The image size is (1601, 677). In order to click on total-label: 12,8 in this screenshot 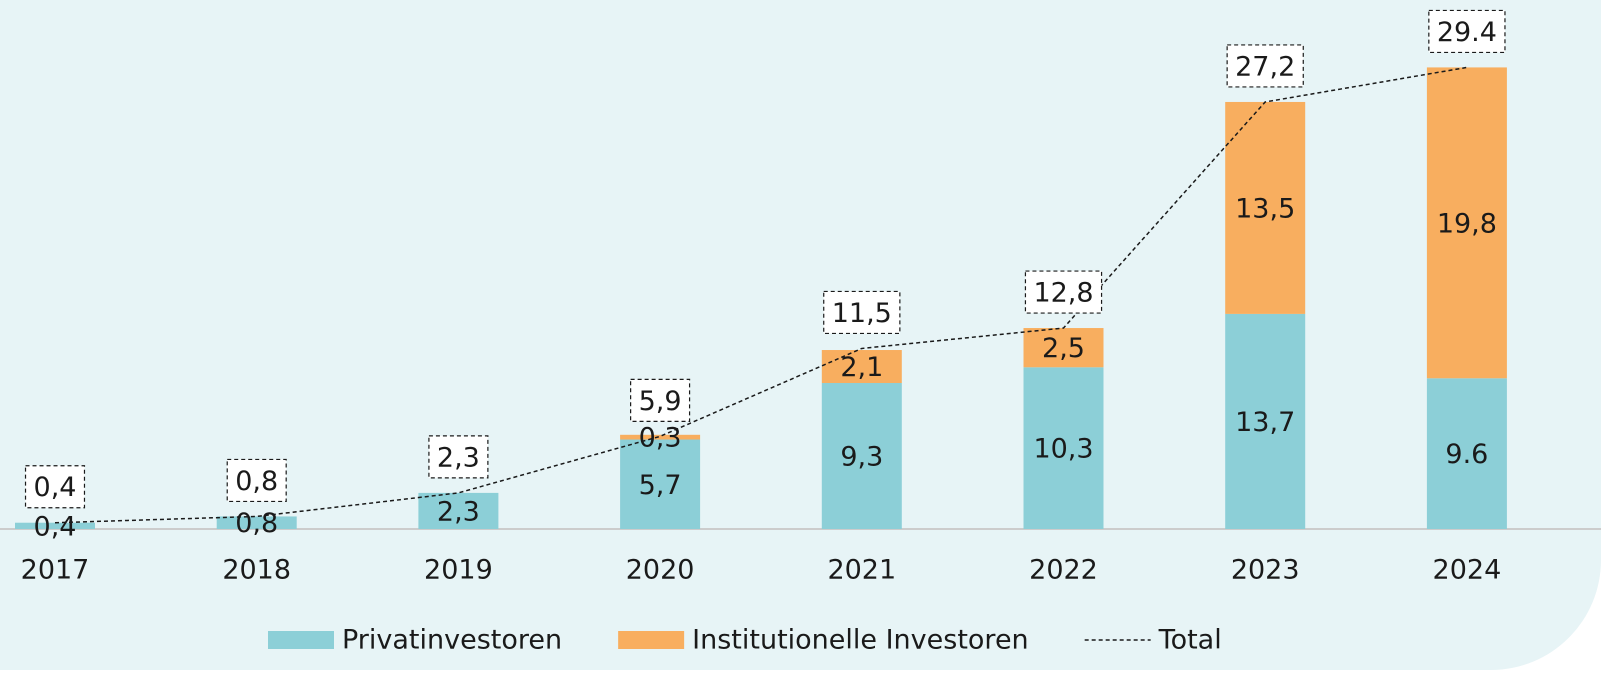, I will do `click(1063, 293)`.